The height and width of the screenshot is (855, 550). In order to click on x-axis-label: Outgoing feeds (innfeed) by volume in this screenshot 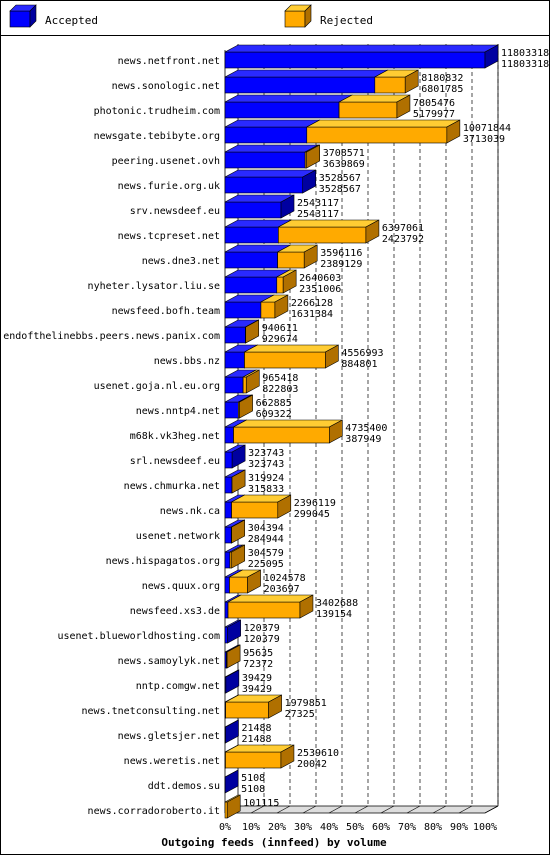, I will do `click(274, 842)`.